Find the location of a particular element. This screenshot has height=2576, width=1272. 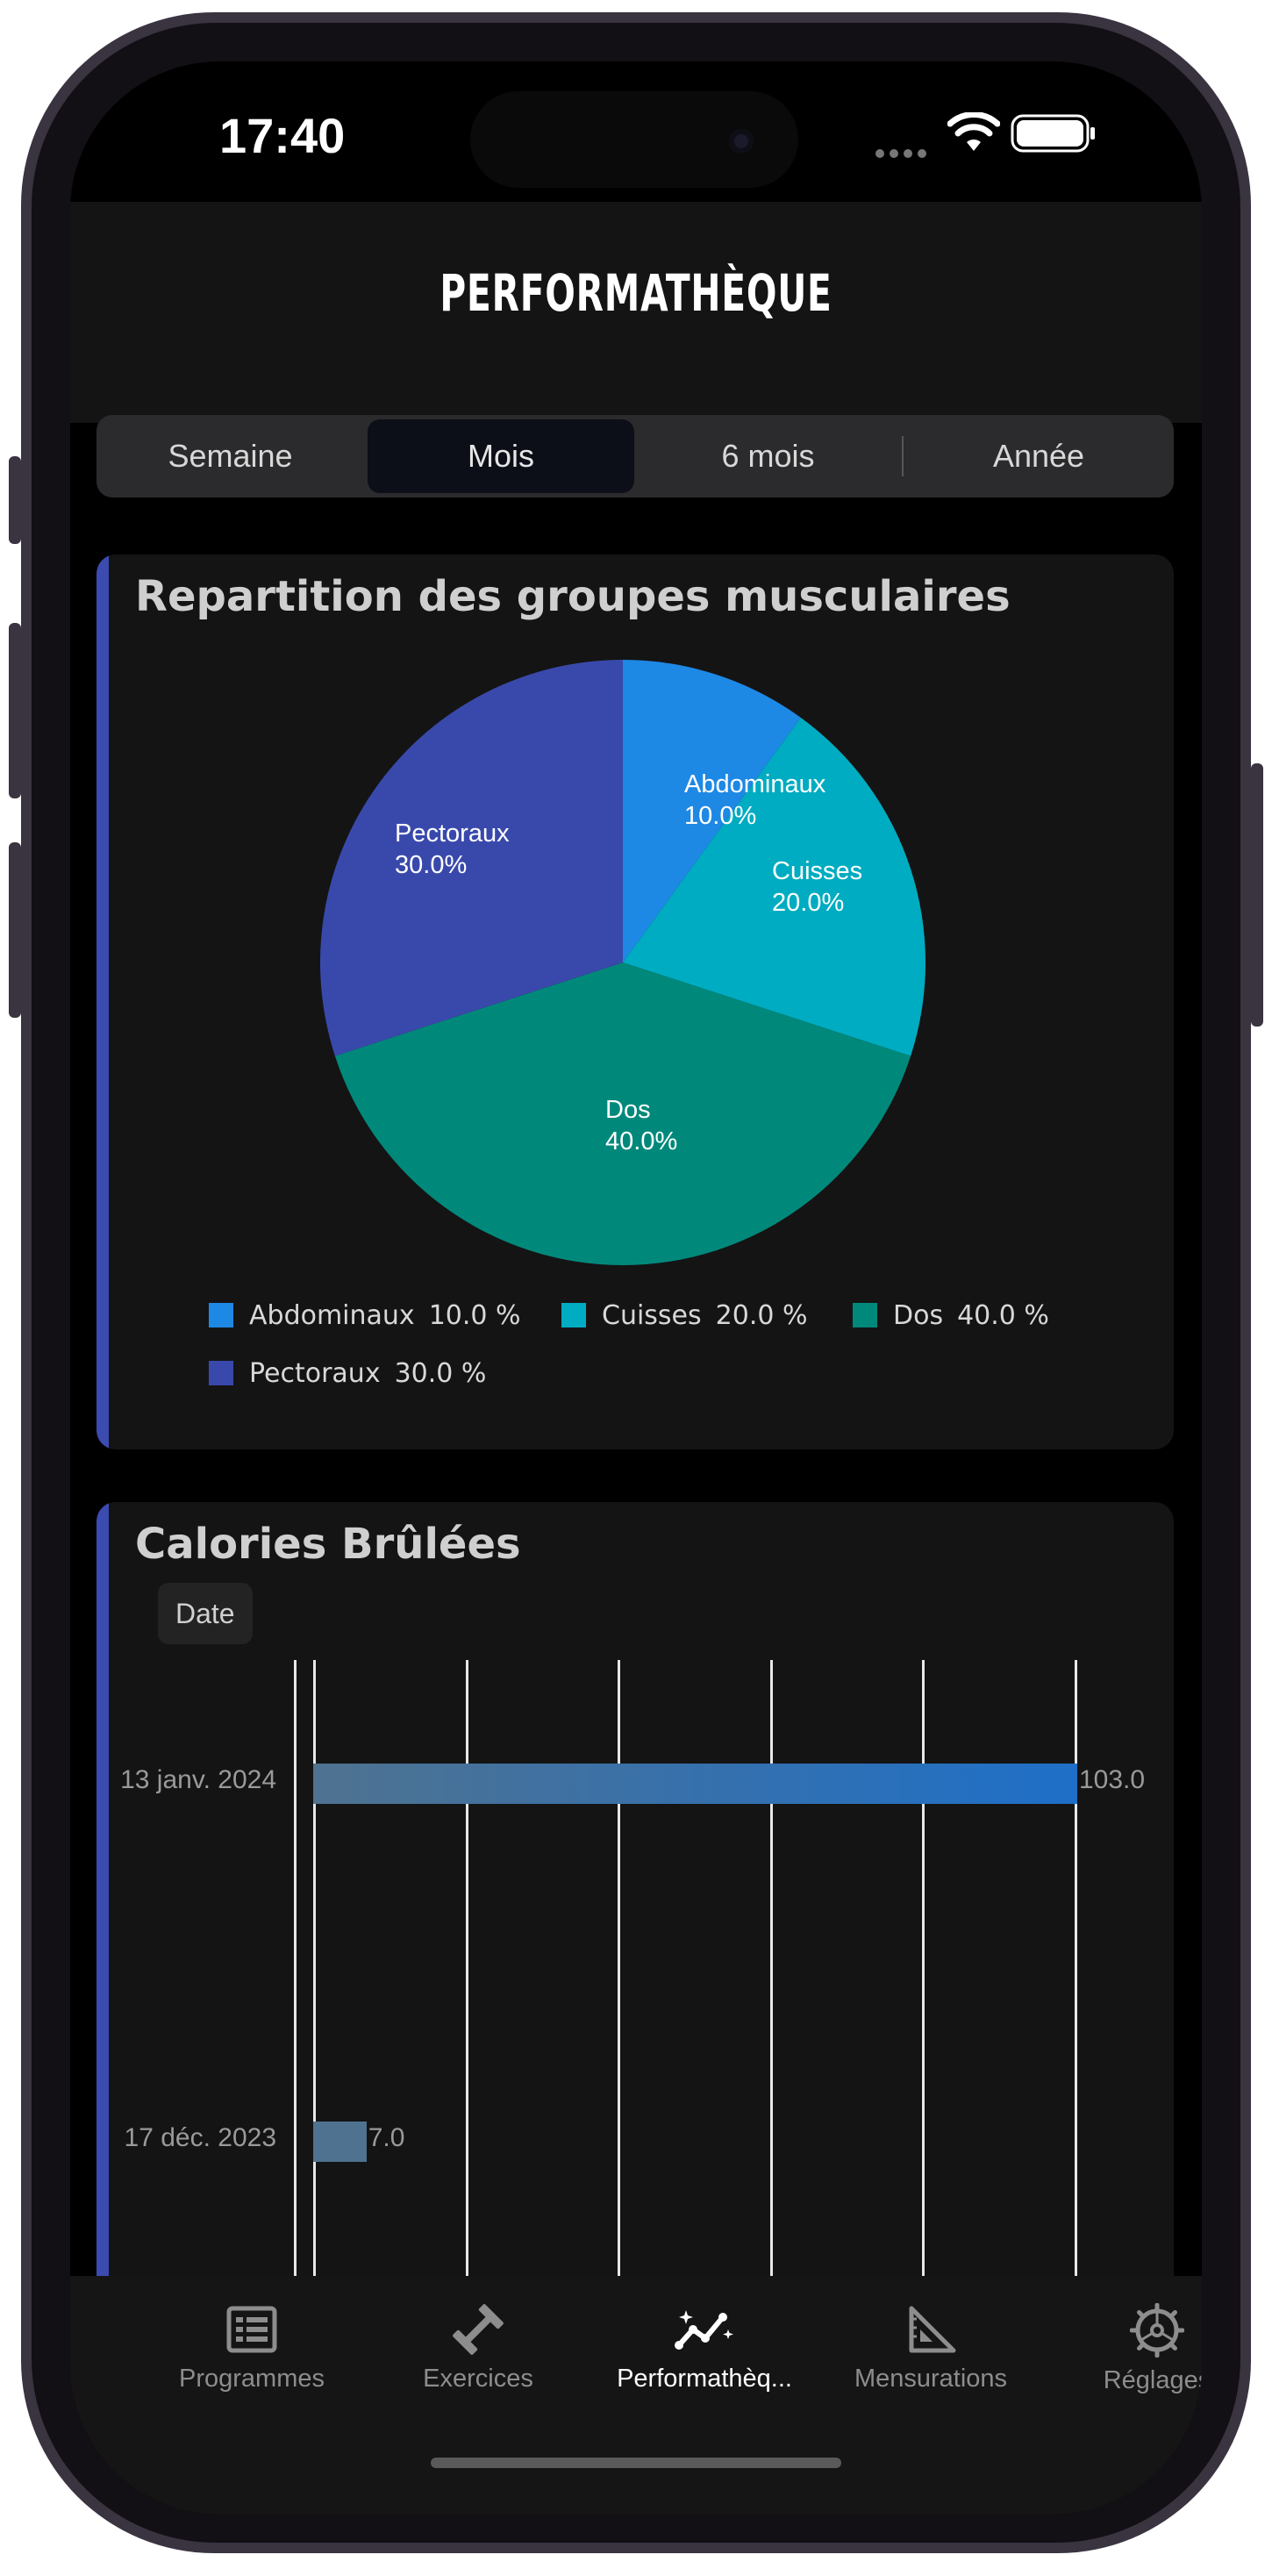

tab-programmes: Programmes is located at coordinates (252, 2348).